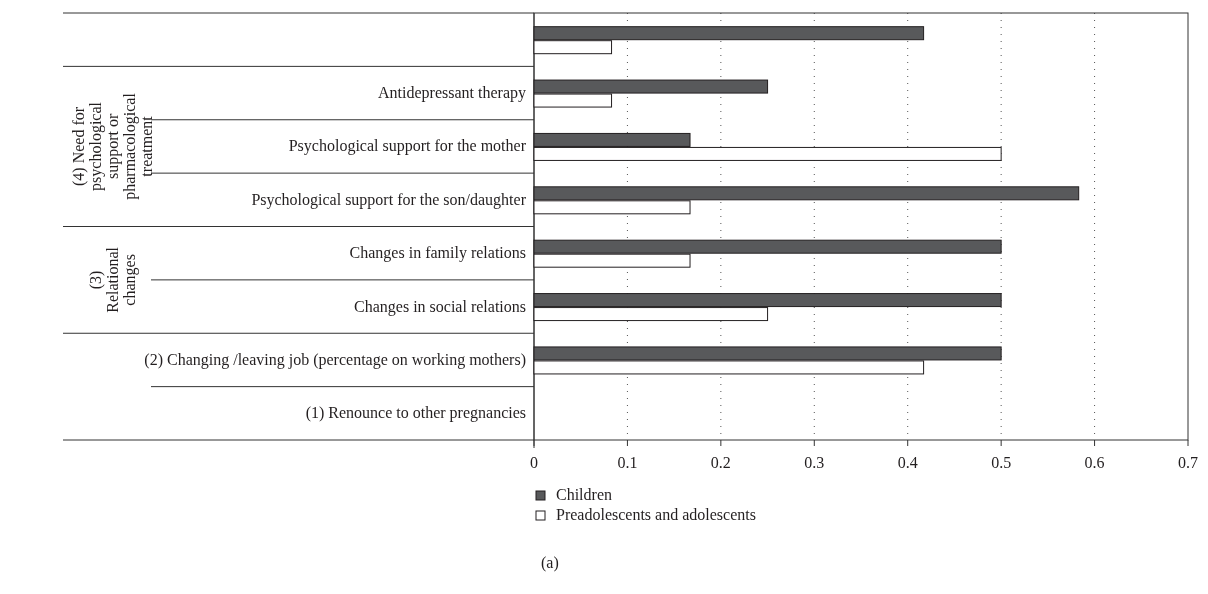  Describe the element at coordinates (814, 462) in the screenshot. I see `x-tick-label: 0.3` at that location.